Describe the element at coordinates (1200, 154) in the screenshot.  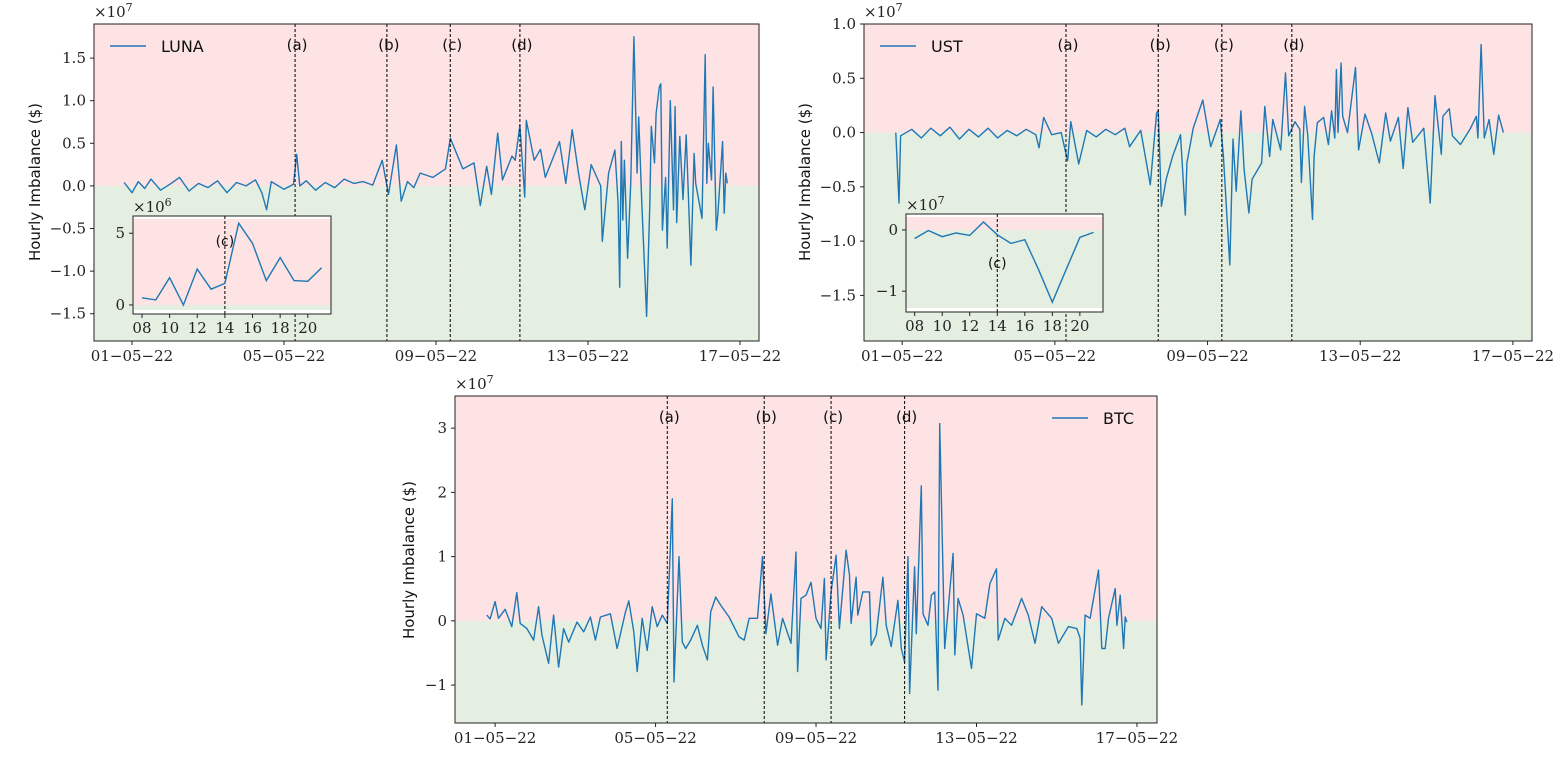
I see `series-line-ust` at that location.